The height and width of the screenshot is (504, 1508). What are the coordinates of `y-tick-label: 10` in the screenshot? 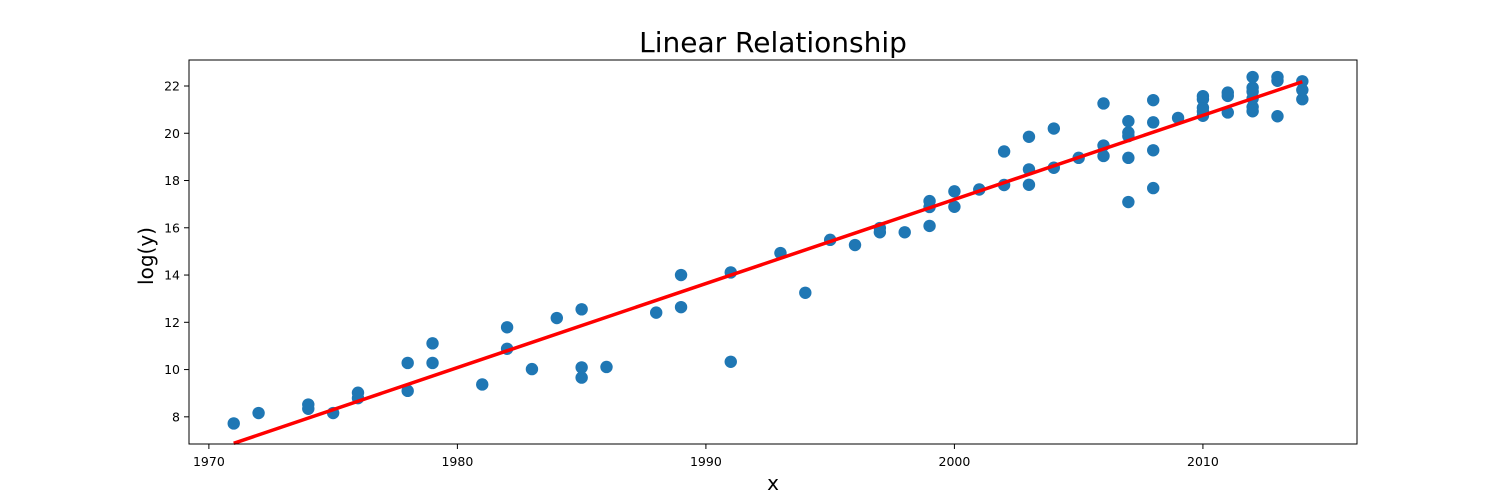 It's located at (172, 369).